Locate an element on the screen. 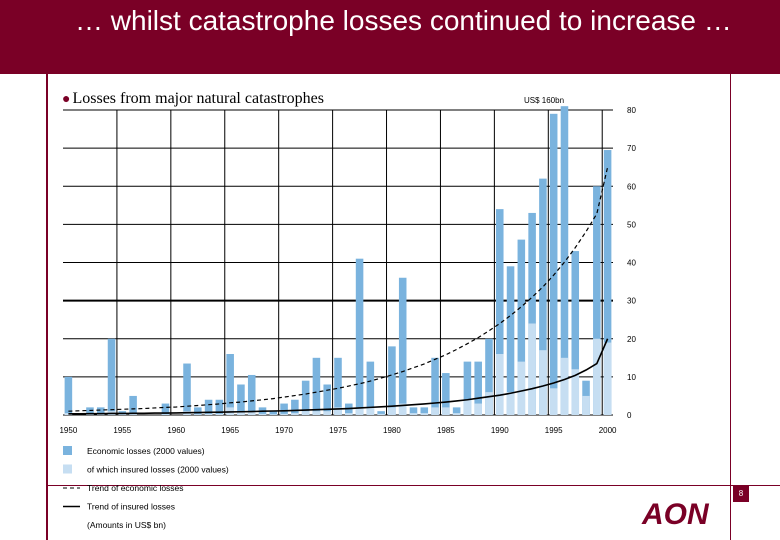 The width and height of the screenshot is (780, 540). frame-right-rule is located at coordinates (730, 307).